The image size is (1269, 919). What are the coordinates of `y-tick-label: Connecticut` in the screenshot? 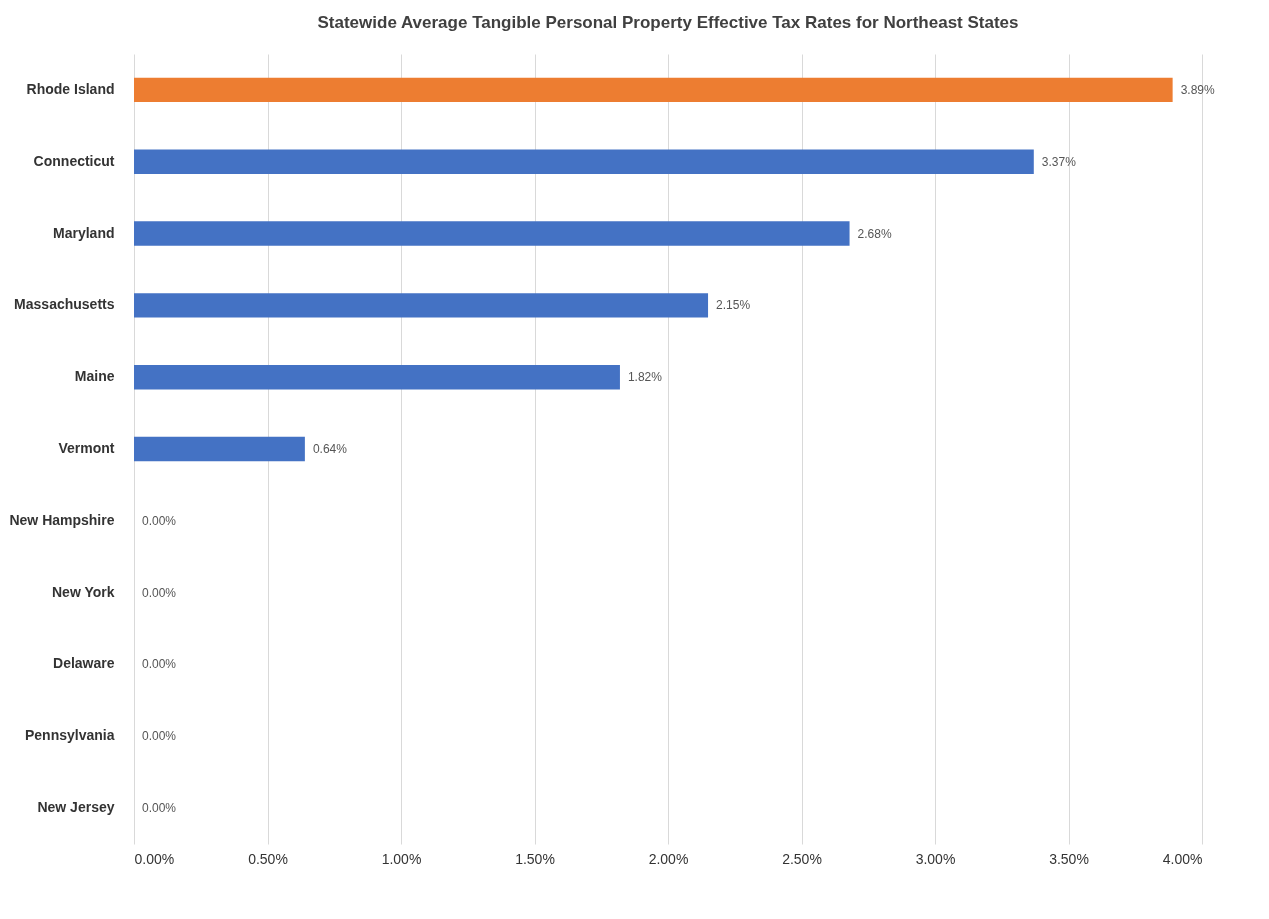 It's located at (74, 160).